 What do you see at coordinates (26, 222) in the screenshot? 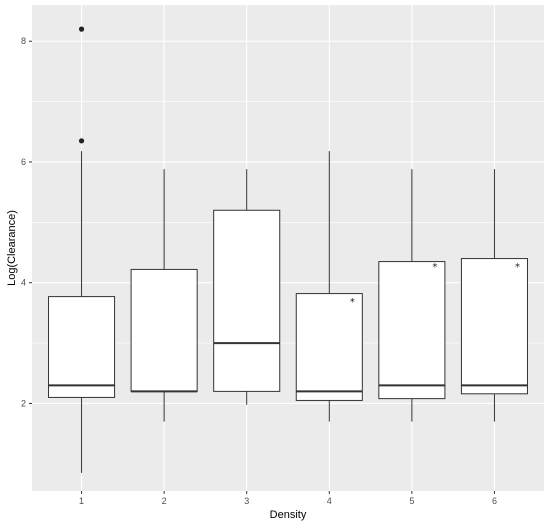
I see `y-axis: 2 4 6 8` at bounding box center [26, 222].